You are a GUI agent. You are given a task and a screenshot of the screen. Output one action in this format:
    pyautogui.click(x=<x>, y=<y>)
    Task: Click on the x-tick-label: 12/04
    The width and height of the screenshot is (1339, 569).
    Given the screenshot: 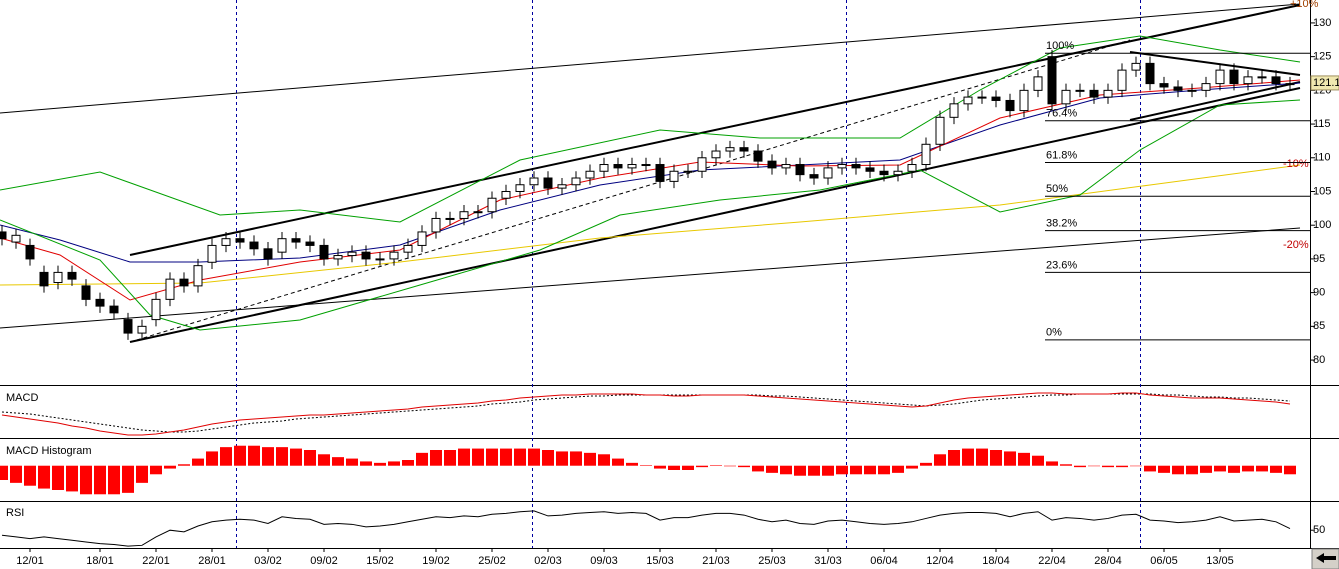 What is the action you would take?
    pyautogui.click(x=940, y=561)
    